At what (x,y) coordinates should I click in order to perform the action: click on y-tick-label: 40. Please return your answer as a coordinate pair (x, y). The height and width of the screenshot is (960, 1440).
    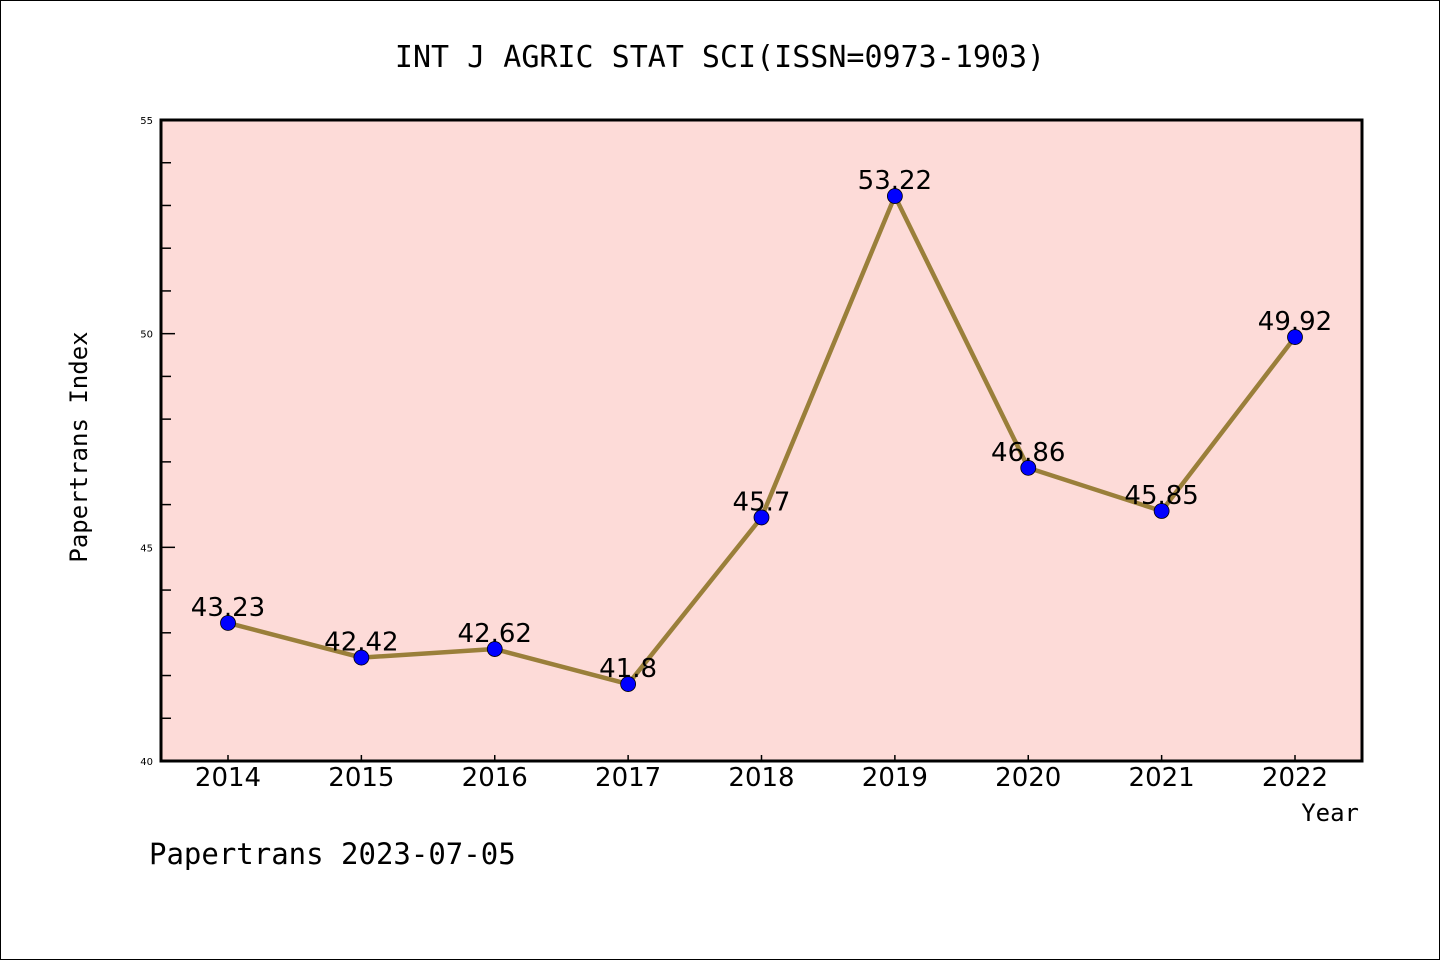
    Looking at the image, I should click on (146, 762).